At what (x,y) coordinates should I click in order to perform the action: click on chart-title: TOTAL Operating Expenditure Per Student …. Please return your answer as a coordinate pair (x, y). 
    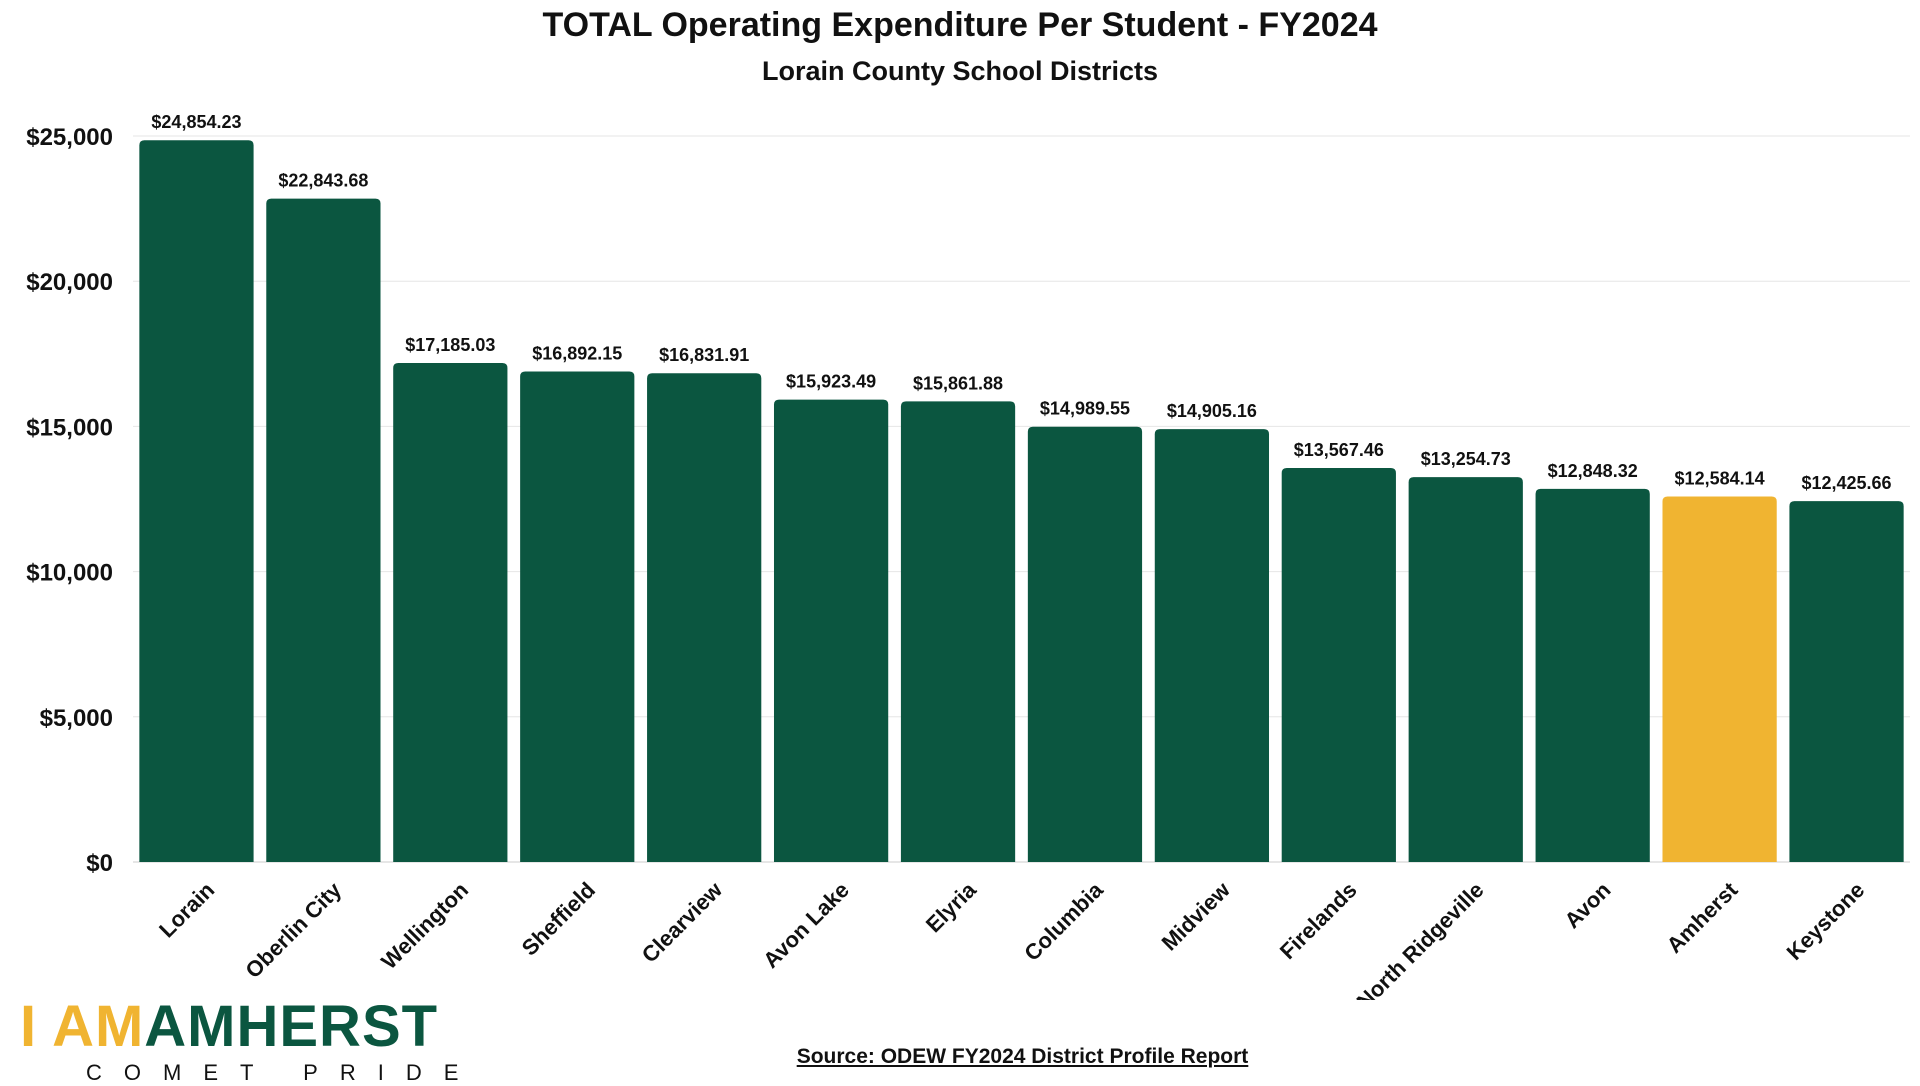
    Looking at the image, I should click on (960, 25).